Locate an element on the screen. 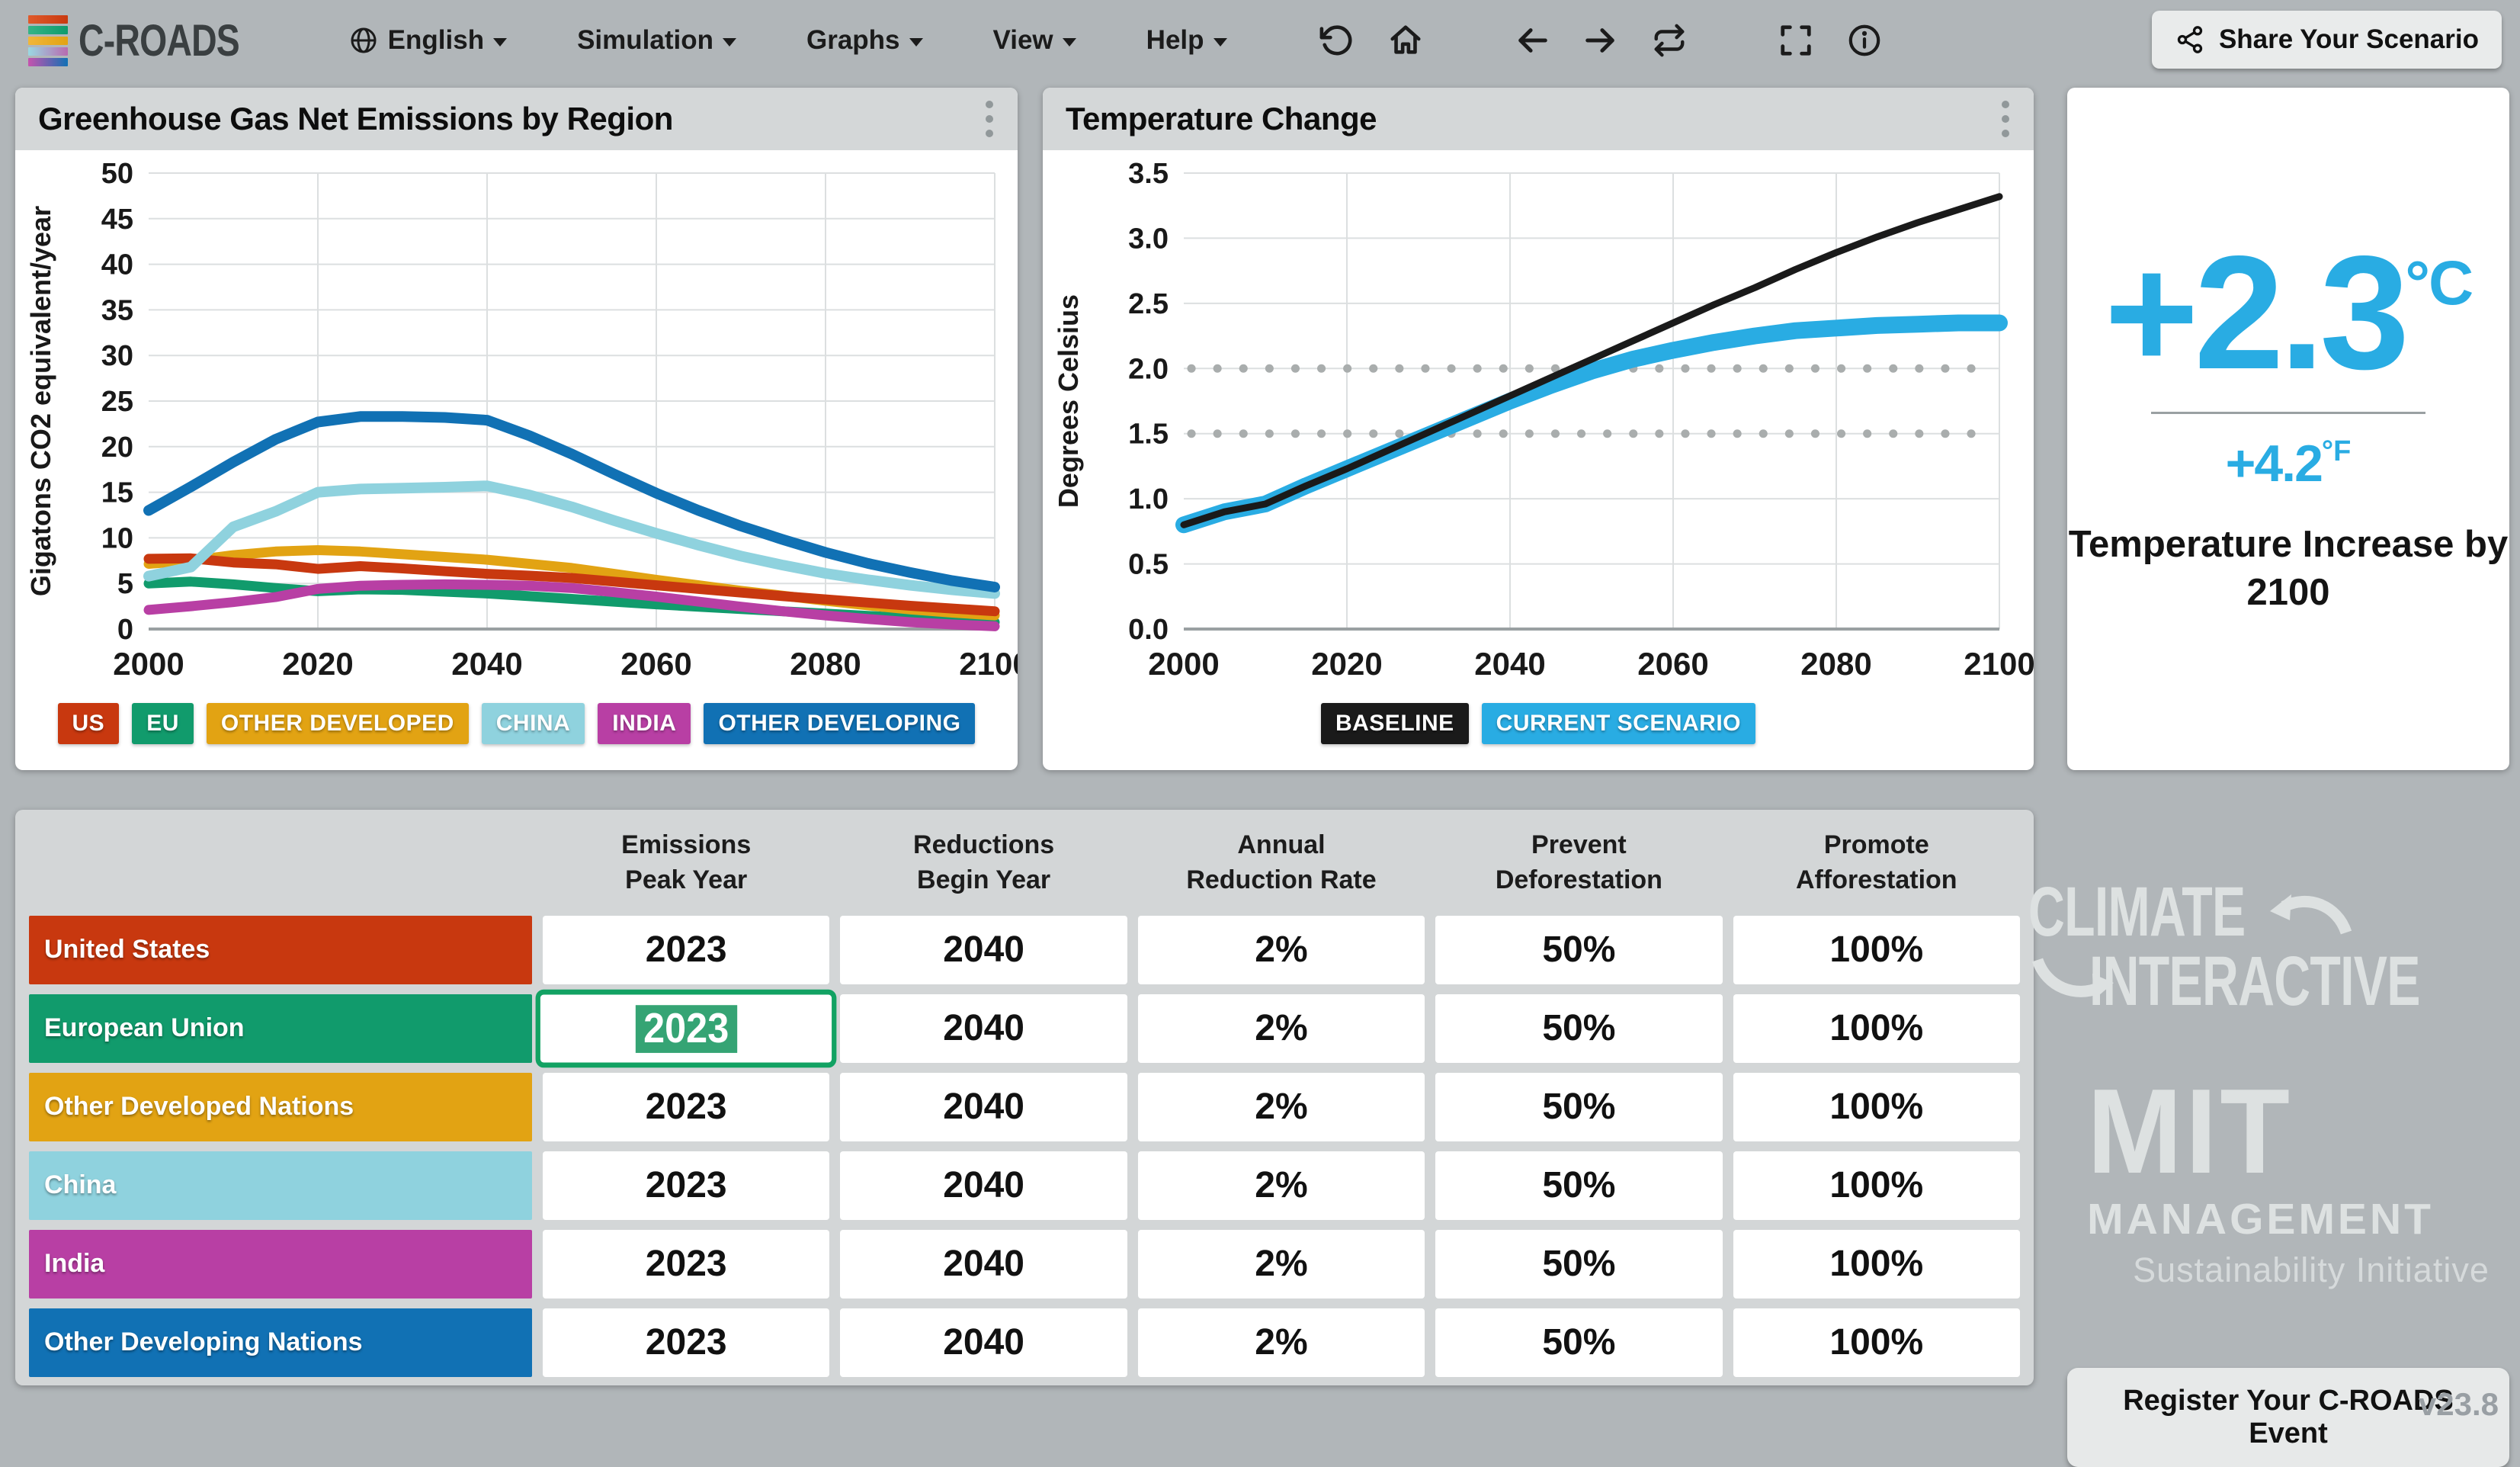 The width and height of the screenshot is (2520, 1467). svg-text: 10 is located at coordinates (117, 538).